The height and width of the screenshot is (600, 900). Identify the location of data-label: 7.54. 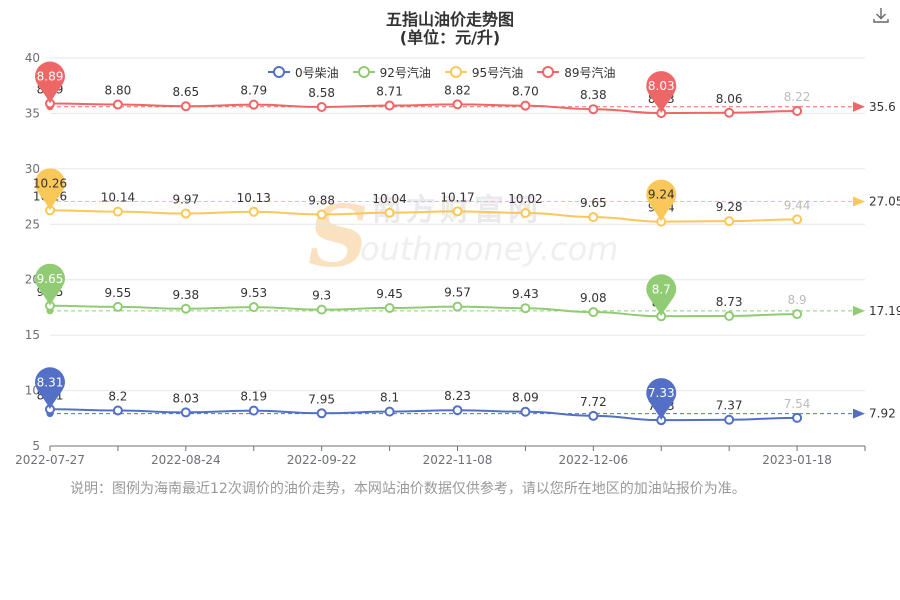
(797, 404).